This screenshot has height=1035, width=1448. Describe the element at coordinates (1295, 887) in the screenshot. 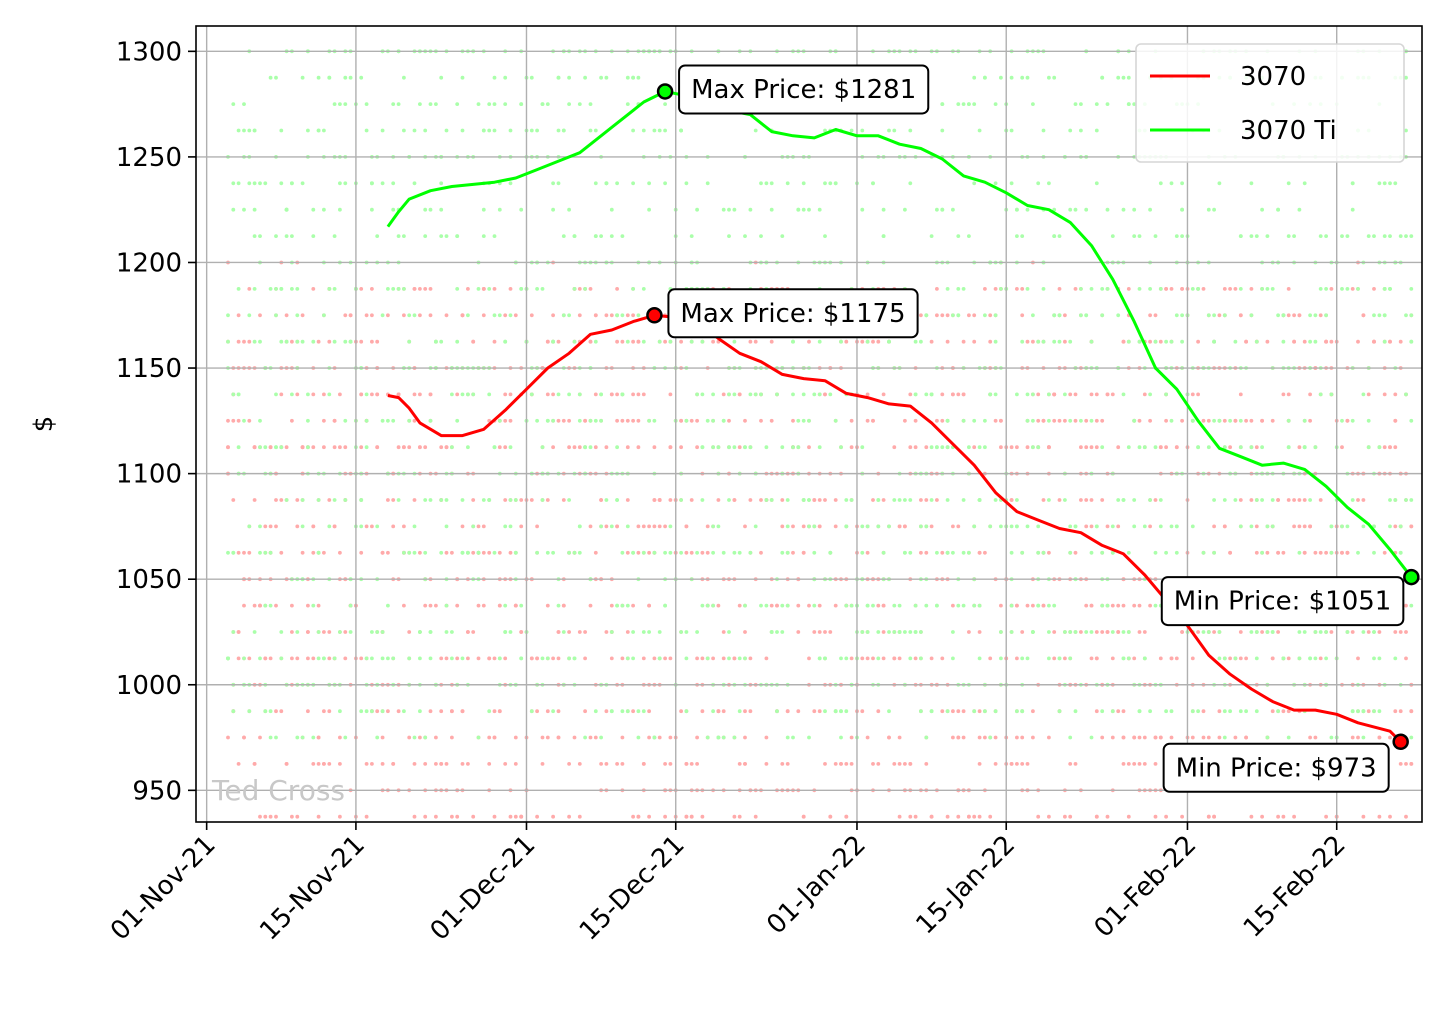

I see `x-tick-label: 15-Feb-22` at that location.